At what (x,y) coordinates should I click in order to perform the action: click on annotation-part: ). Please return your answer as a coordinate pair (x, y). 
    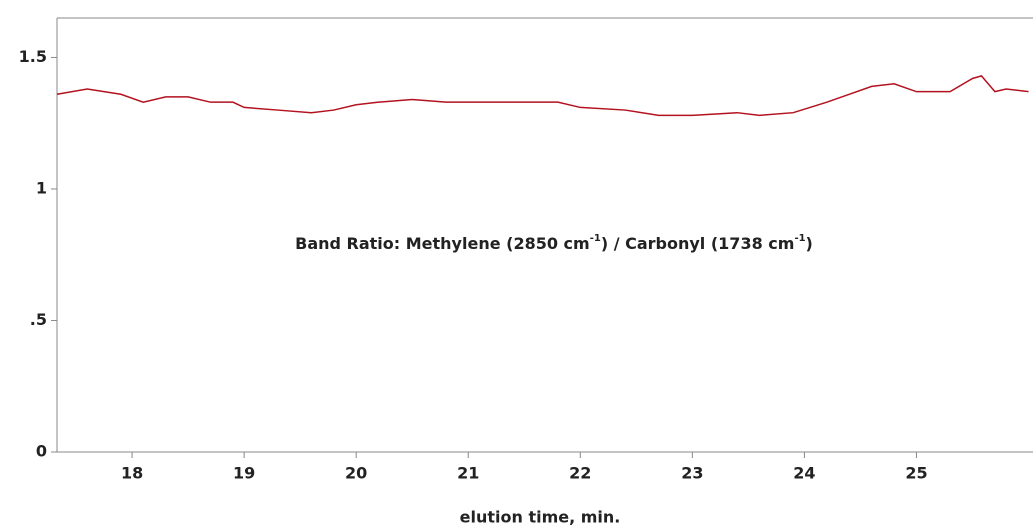
    Looking at the image, I should click on (809, 243).